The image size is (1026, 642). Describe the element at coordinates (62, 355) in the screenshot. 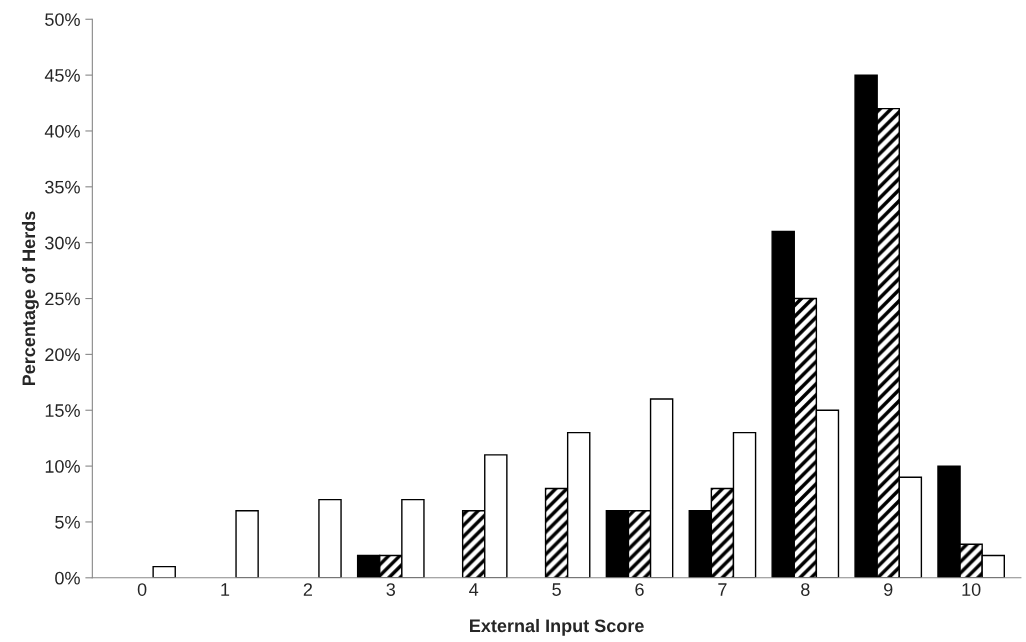

I see `y-tick-label: 20%` at that location.